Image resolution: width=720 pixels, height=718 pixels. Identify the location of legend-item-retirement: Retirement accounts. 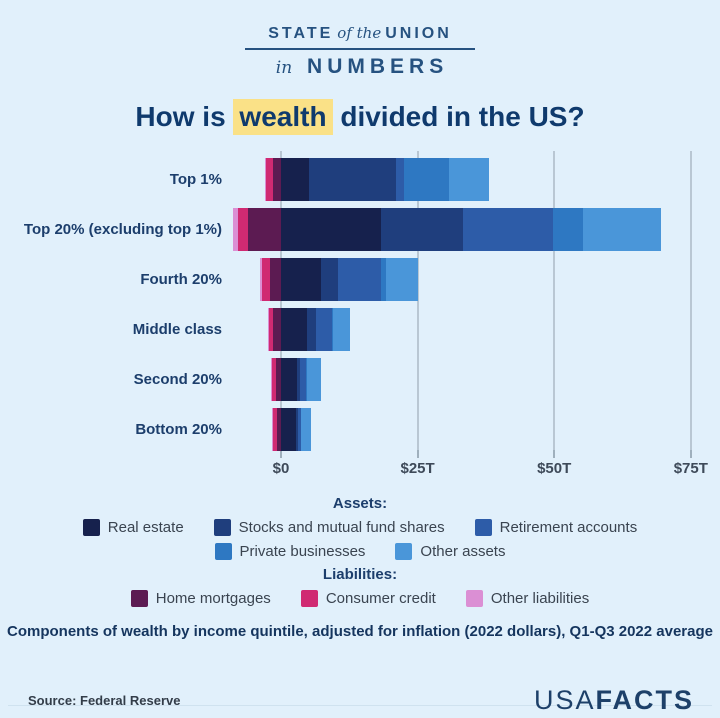
(556, 527).